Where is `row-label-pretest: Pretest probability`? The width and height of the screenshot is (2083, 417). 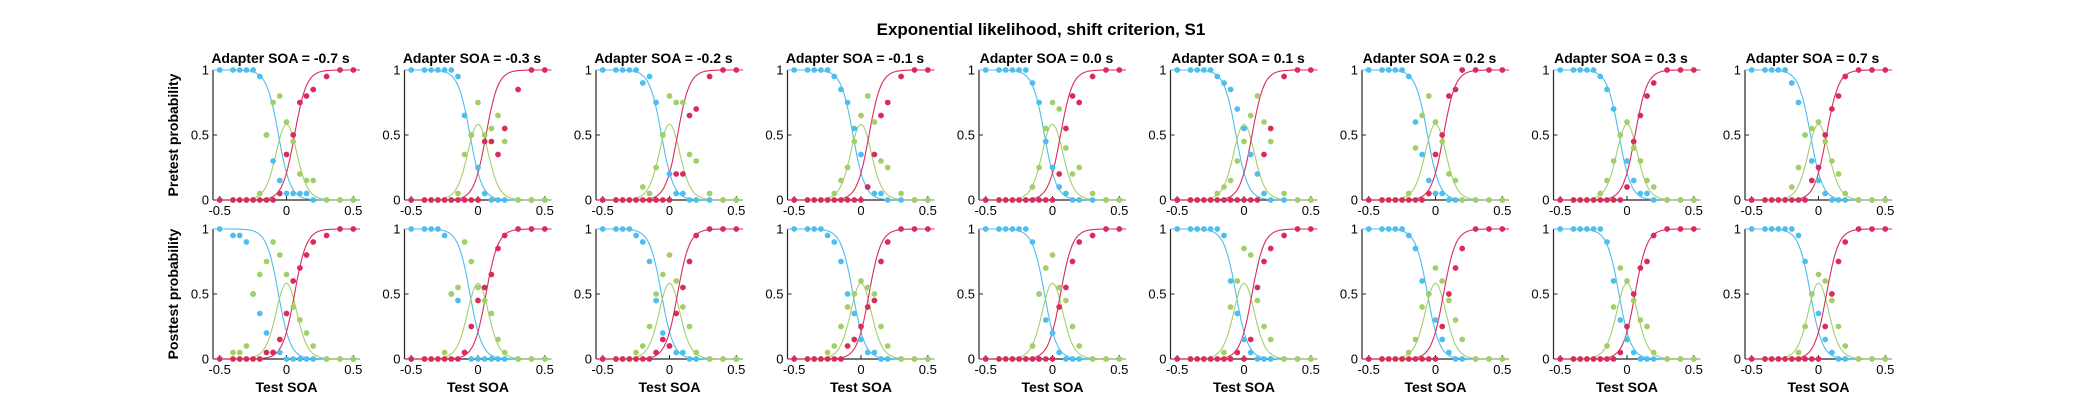
row-label-pretest: Pretest probability is located at coordinates (173, 134).